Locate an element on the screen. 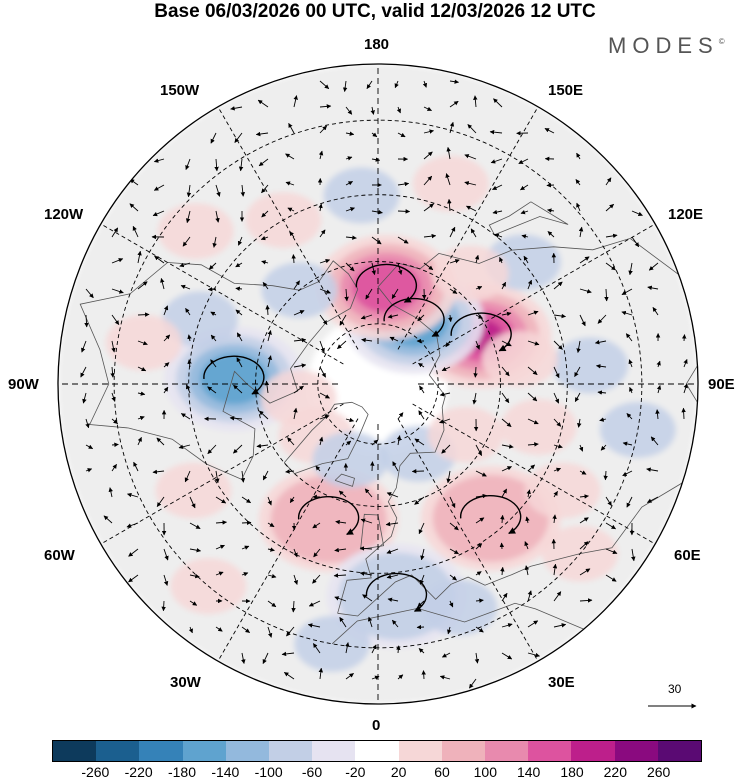  colorbar-tick-label: 100 is located at coordinates (485, 772).